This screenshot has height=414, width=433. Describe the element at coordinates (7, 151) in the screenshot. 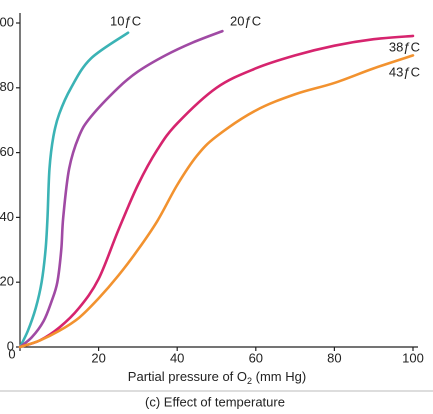

I see `y-tick-label: 60` at that location.